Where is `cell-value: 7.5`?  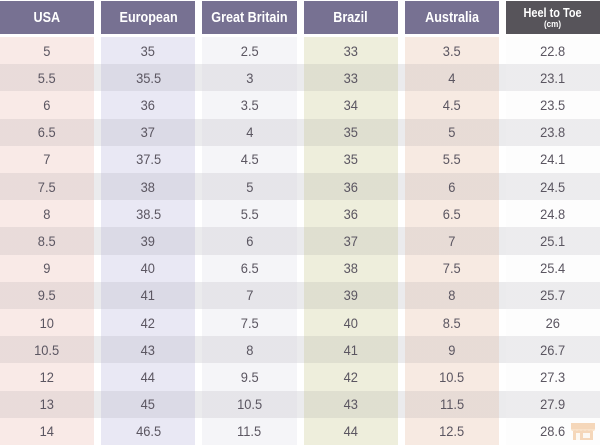 cell-value: 7.5 is located at coordinates (47, 186).